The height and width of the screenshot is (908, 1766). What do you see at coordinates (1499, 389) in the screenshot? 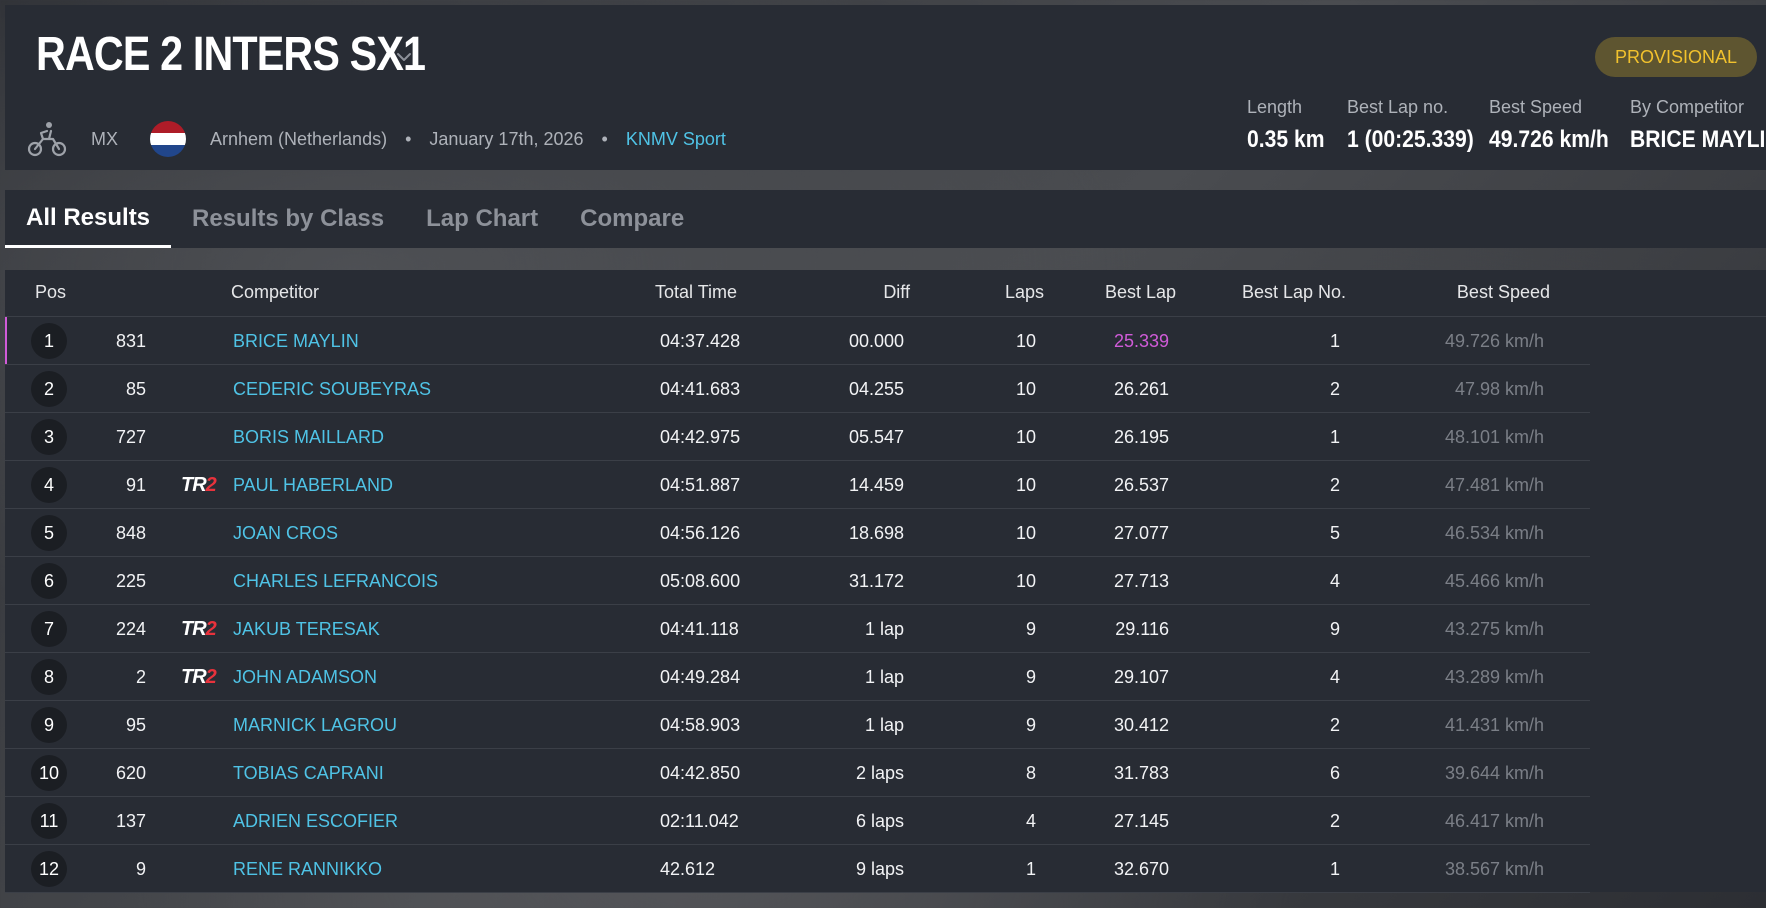
I see `best-speed: 47.98 km/h` at bounding box center [1499, 389].